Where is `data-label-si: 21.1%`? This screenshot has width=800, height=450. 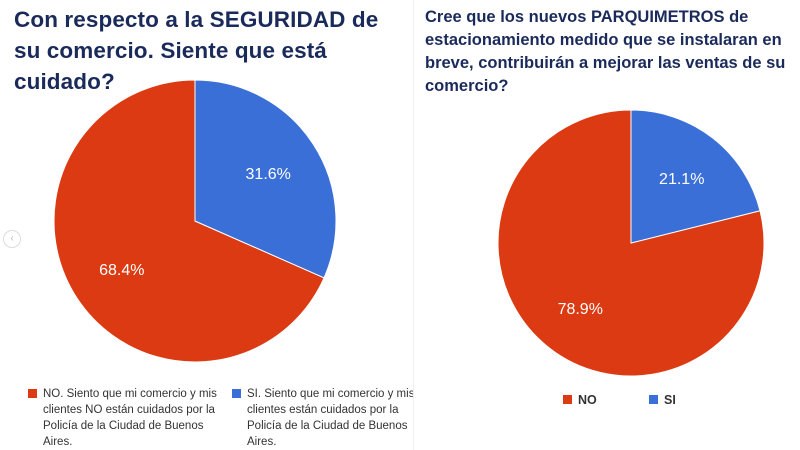 data-label-si: 21.1% is located at coordinates (681, 179).